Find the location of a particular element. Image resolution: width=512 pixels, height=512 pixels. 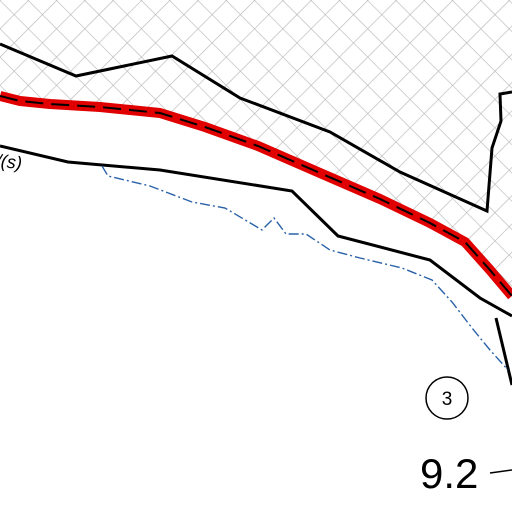

kilometer-tick is located at coordinates (500, 471).